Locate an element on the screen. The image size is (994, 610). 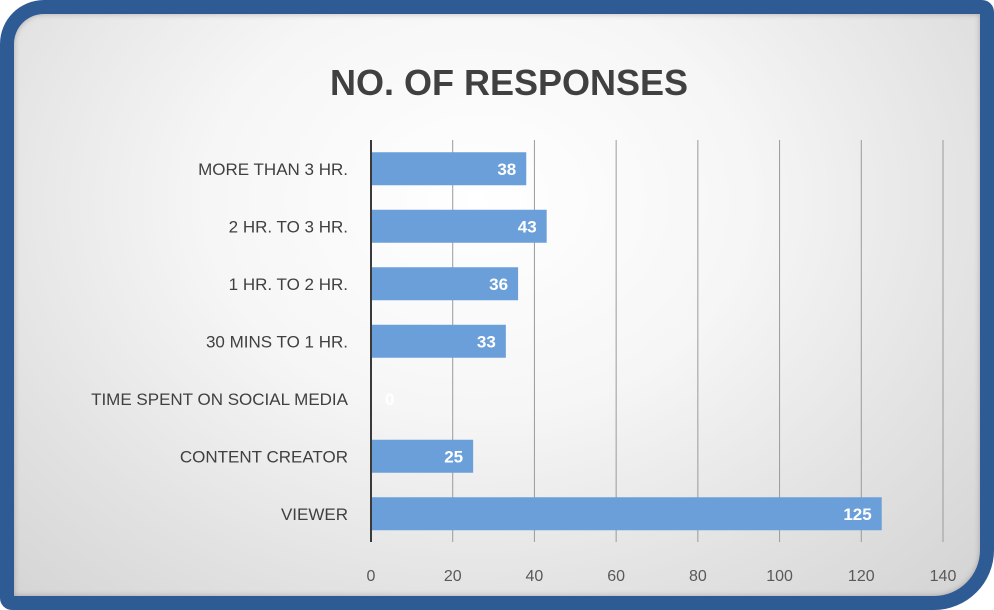
chart-title: NO. OF RESPONSES is located at coordinates (509, 82).